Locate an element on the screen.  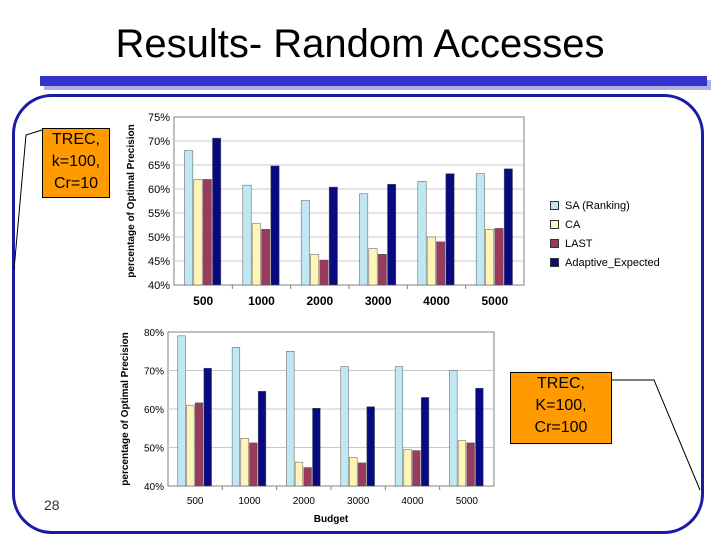
callout-bottom: TREC, K=100, Cr=100 is located at coordinates (561, 408).